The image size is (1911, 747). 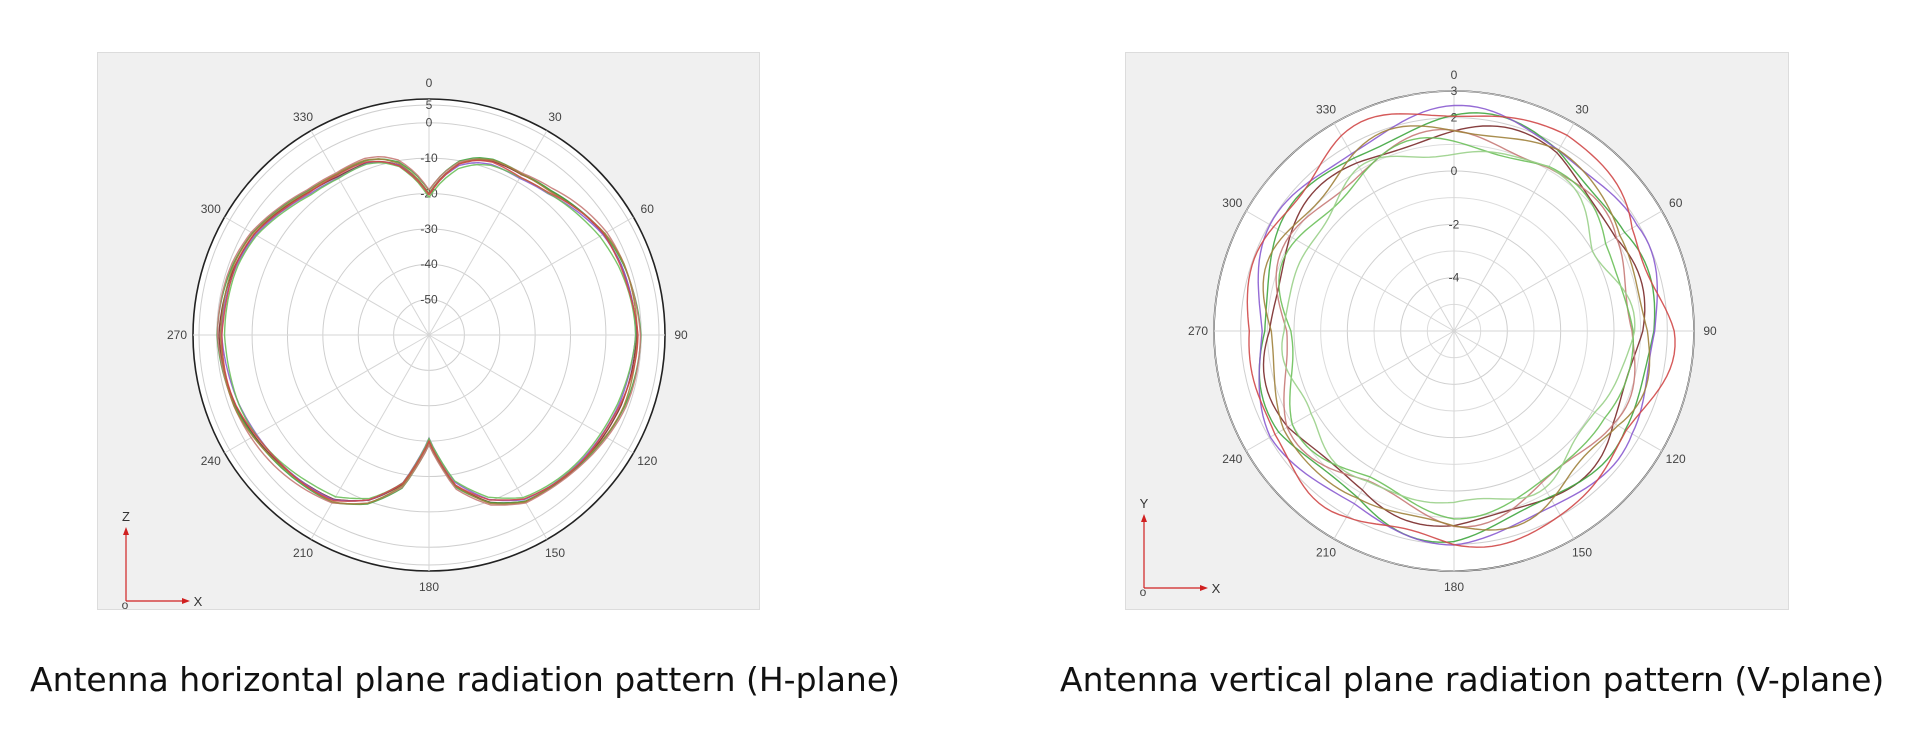 What do you see at coordinates (429, 229) in the screenshot?
I see `radial-tick-label: -30` at bounding box center [429, 229].